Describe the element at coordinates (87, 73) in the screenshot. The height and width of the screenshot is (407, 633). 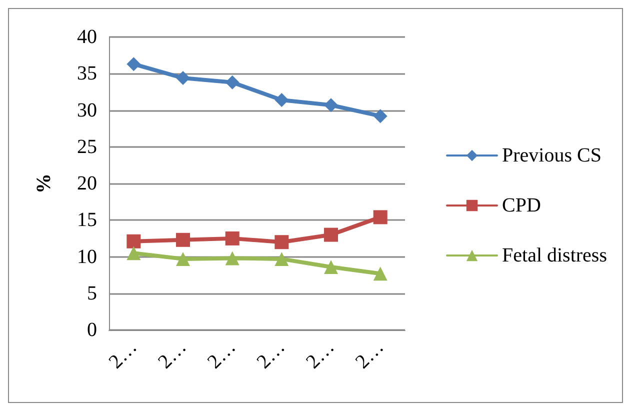
I see `y-tick-label: 35` at that location.